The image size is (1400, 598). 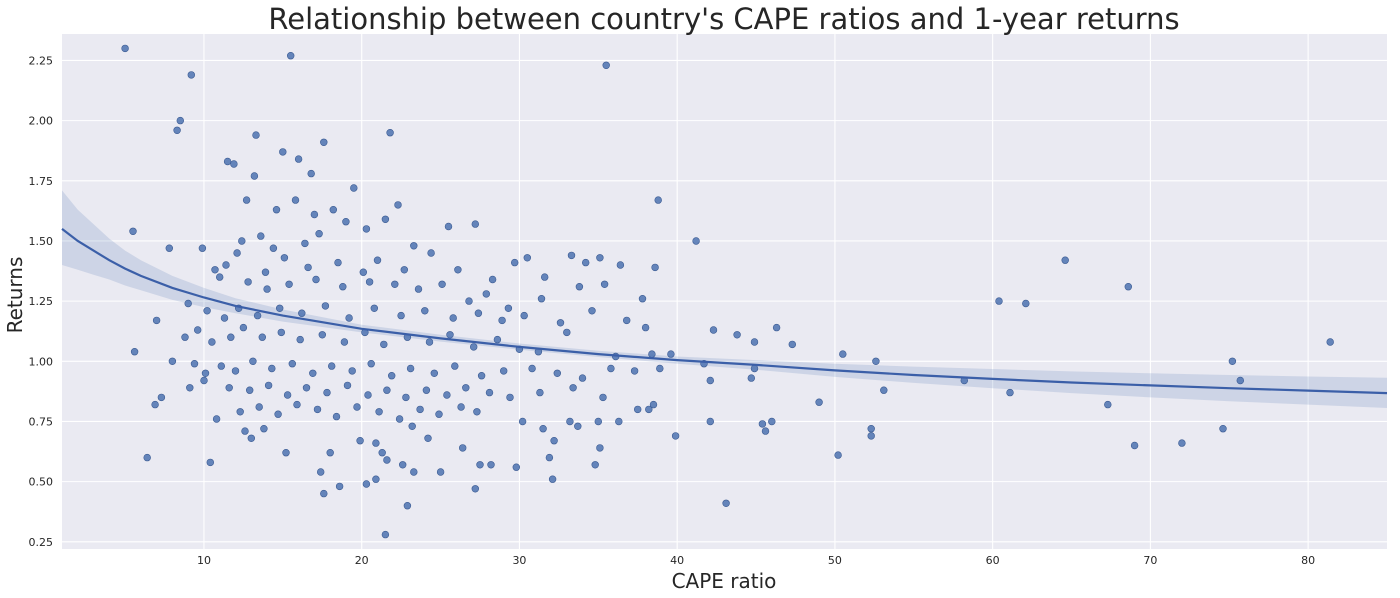 What do you see at coordinates (204, 560) in the screenshot?
I see `x-tick-label: 10` at bounding box center [204, 560].